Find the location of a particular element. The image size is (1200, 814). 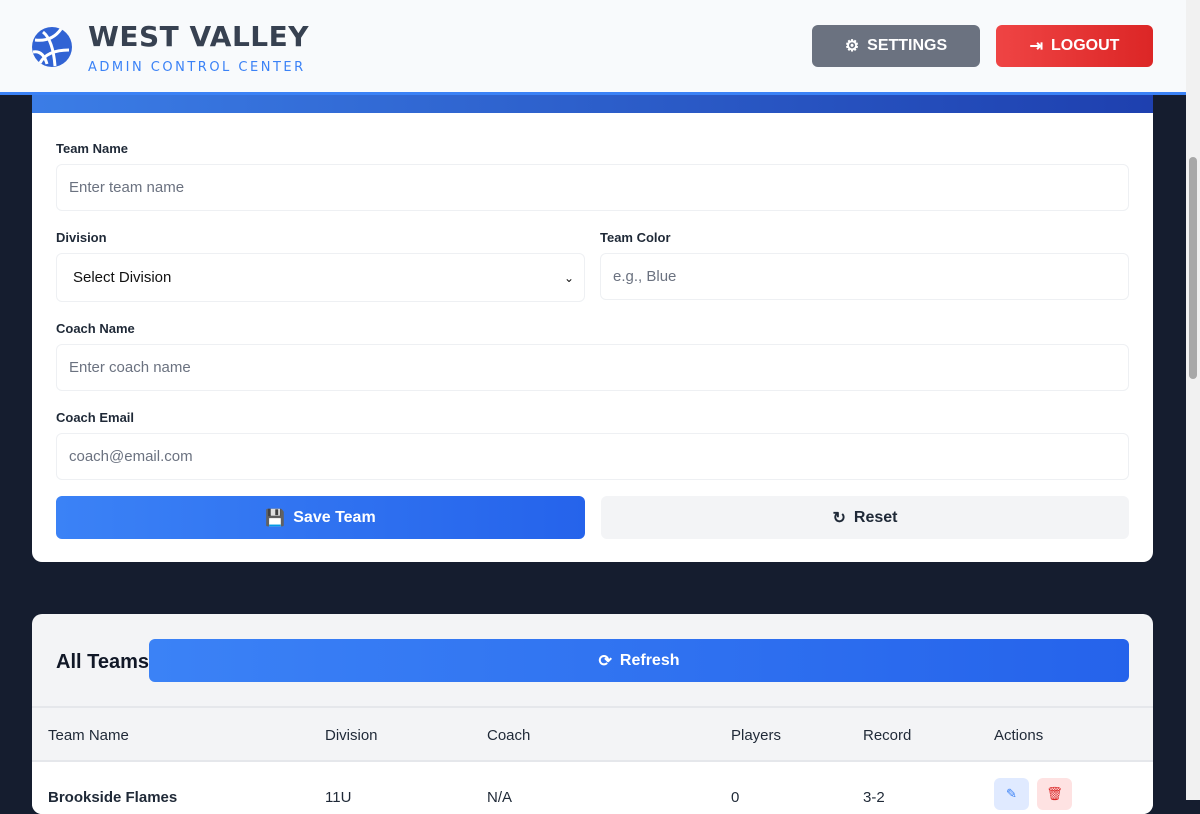

sign-out-icon: ⇥ is located at coordinates (1036, 46).